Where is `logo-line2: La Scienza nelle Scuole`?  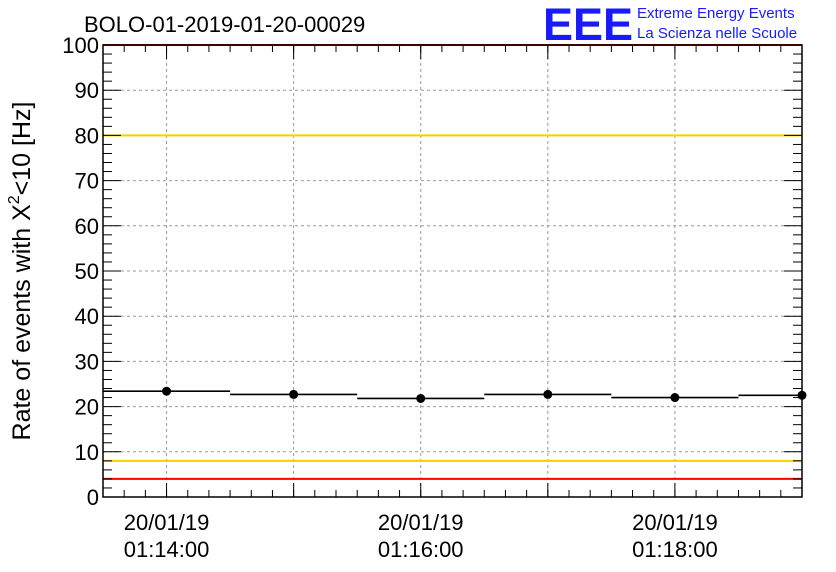 logo-line2: La Scienza nelle Scuole is located at coordinates (717, 33).